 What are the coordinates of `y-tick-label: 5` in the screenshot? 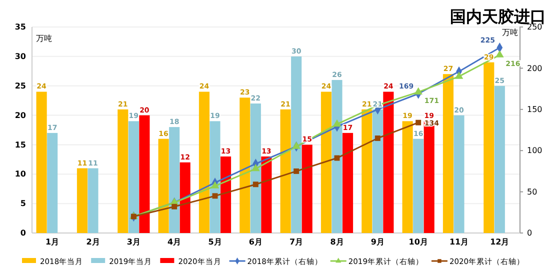 It's located at (23, 203).